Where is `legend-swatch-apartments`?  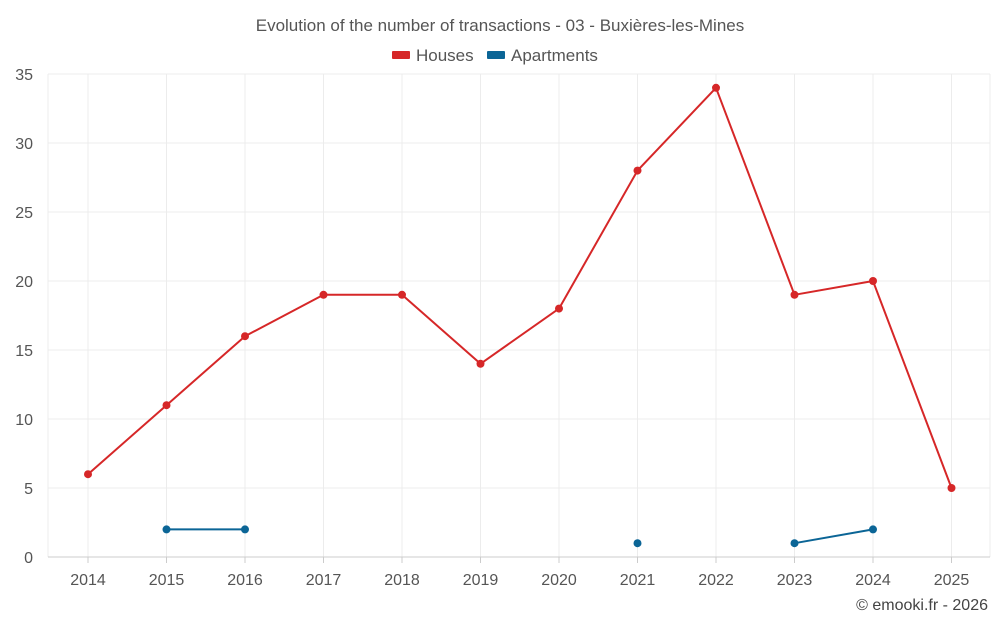 legend-swatch-apartments is located at coordinates (496, 55).